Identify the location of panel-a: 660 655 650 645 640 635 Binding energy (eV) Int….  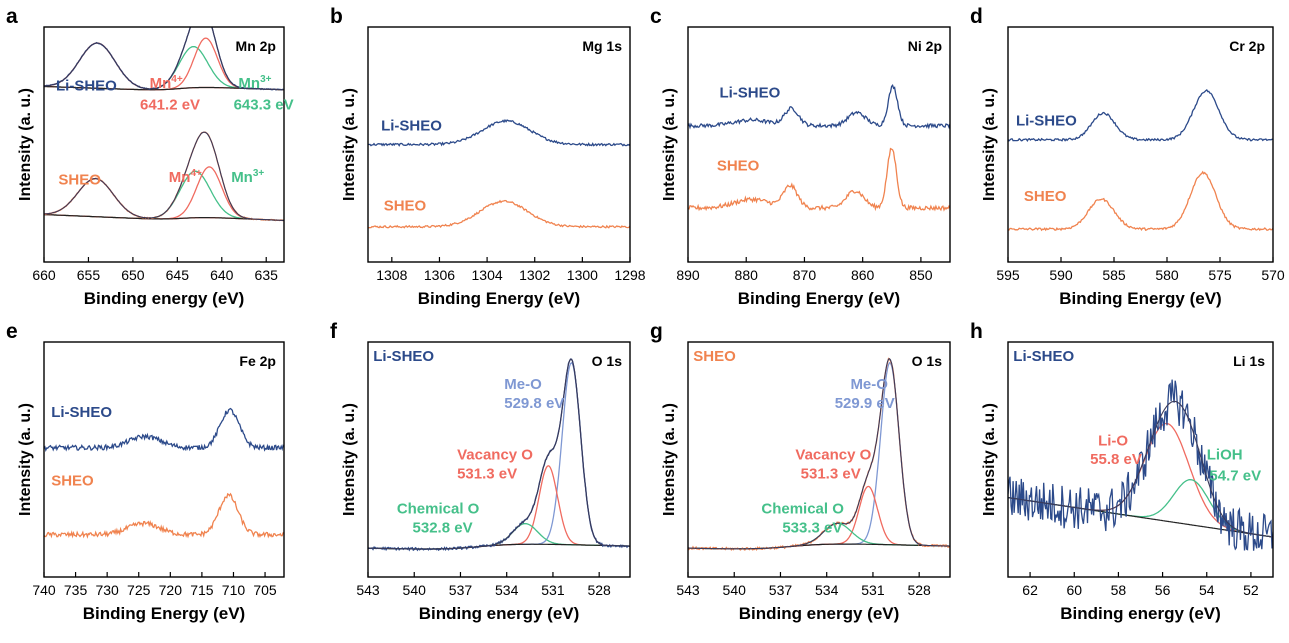
(150, 156).